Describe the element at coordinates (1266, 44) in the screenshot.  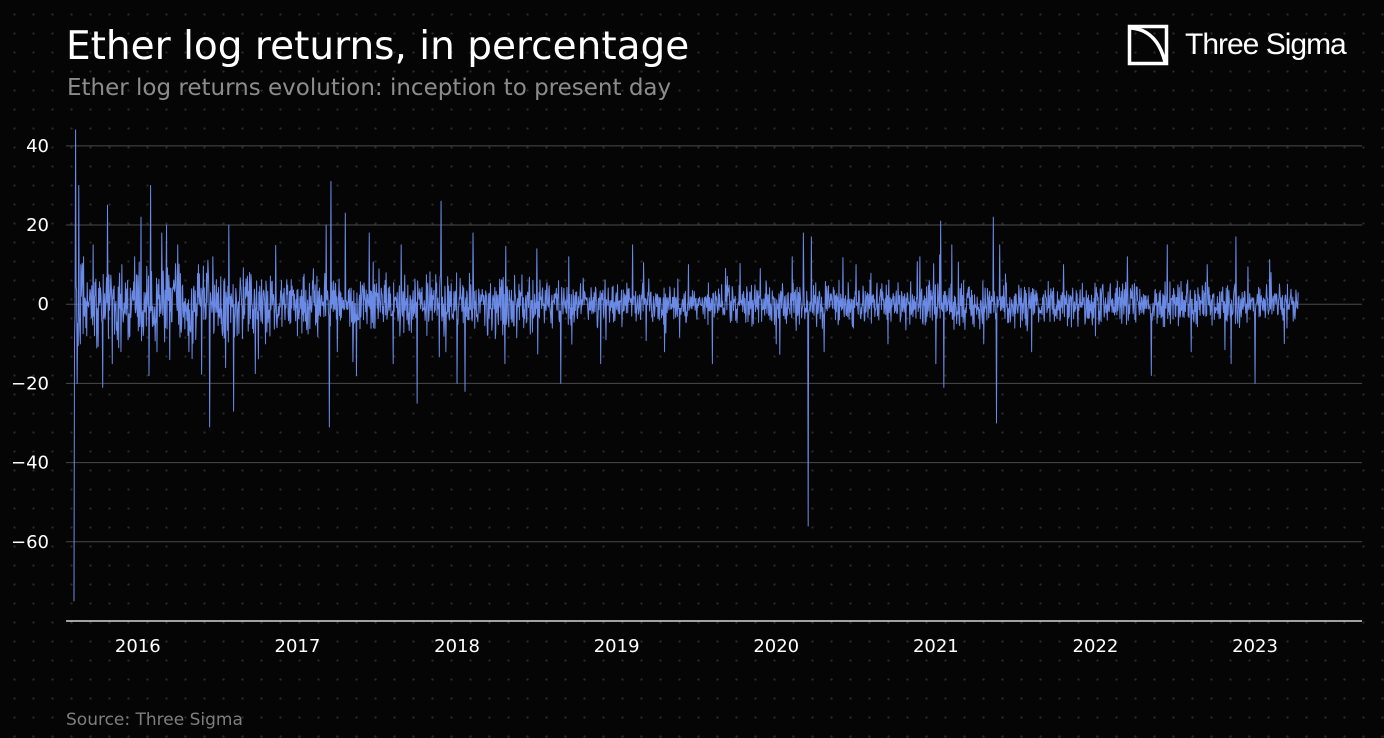
I see `brand-name: Three Sigma` at that location.